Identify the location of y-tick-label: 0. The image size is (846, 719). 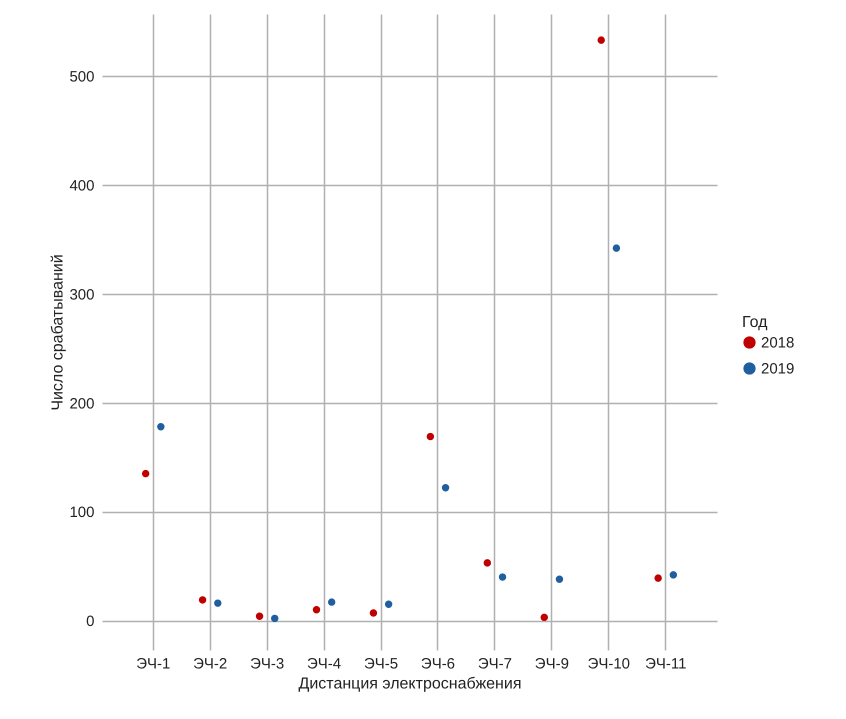
(90, 621).